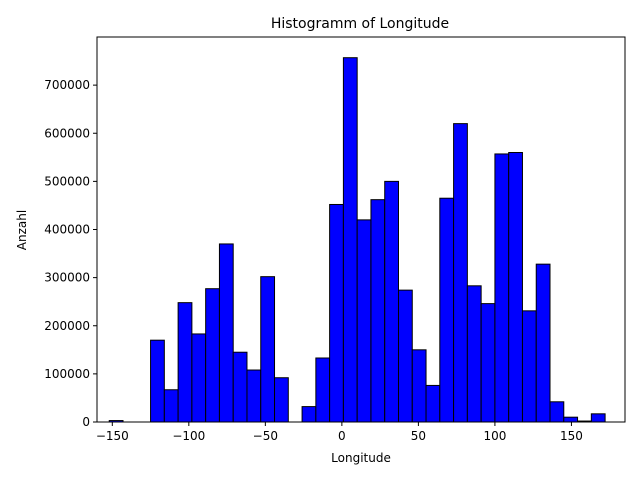 Image resolution: width=640 pixels, height=480 pixels. What do you see at coordinates (265, 436) in the screenshot?
I see `x-tick-label: −50` at bounding box center [265, 436].